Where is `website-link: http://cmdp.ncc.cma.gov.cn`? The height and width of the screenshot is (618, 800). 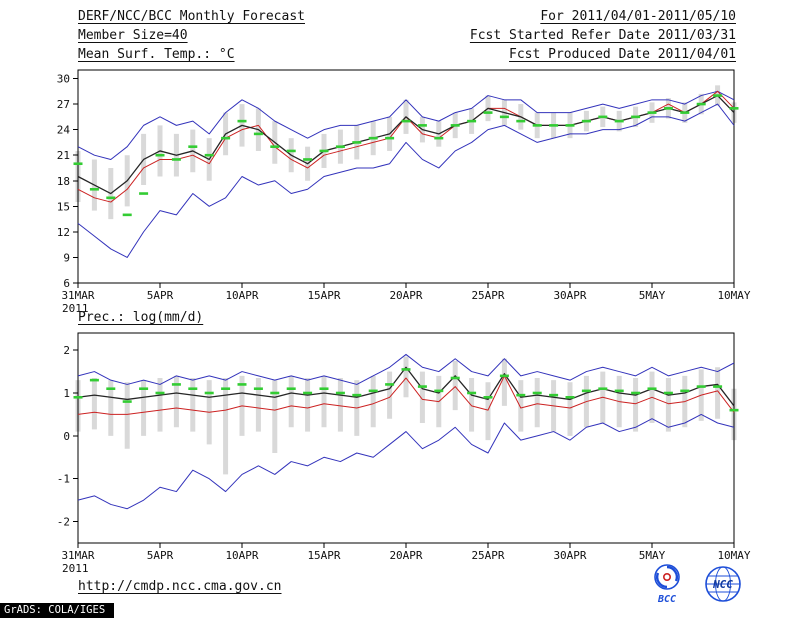 website-link: http://cmdp.ncc.cma.gov.cn is located at coordinates (180, 586).